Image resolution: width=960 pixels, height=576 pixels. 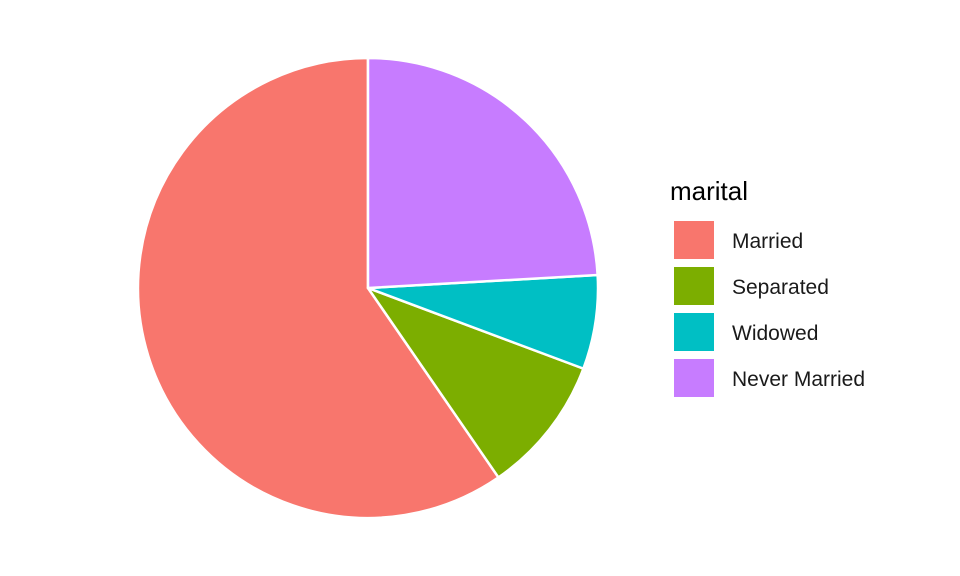 I want to click on legend-swatch-never-married, so click(x=694, y=378).